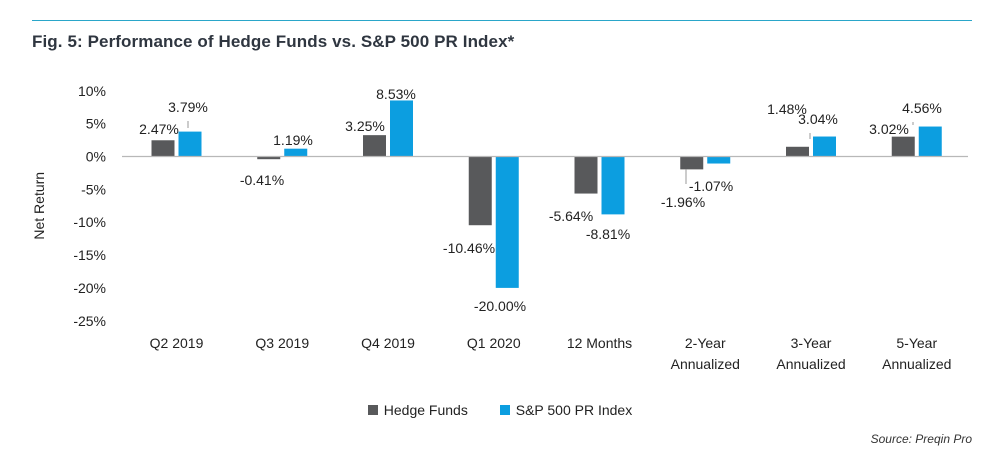 The width and height of the screenshot is (1000, 459). Describe the element at coordinates (787, 109) in the screenshot. I see `data-label-hedge-funds: 1.48%` at that location.